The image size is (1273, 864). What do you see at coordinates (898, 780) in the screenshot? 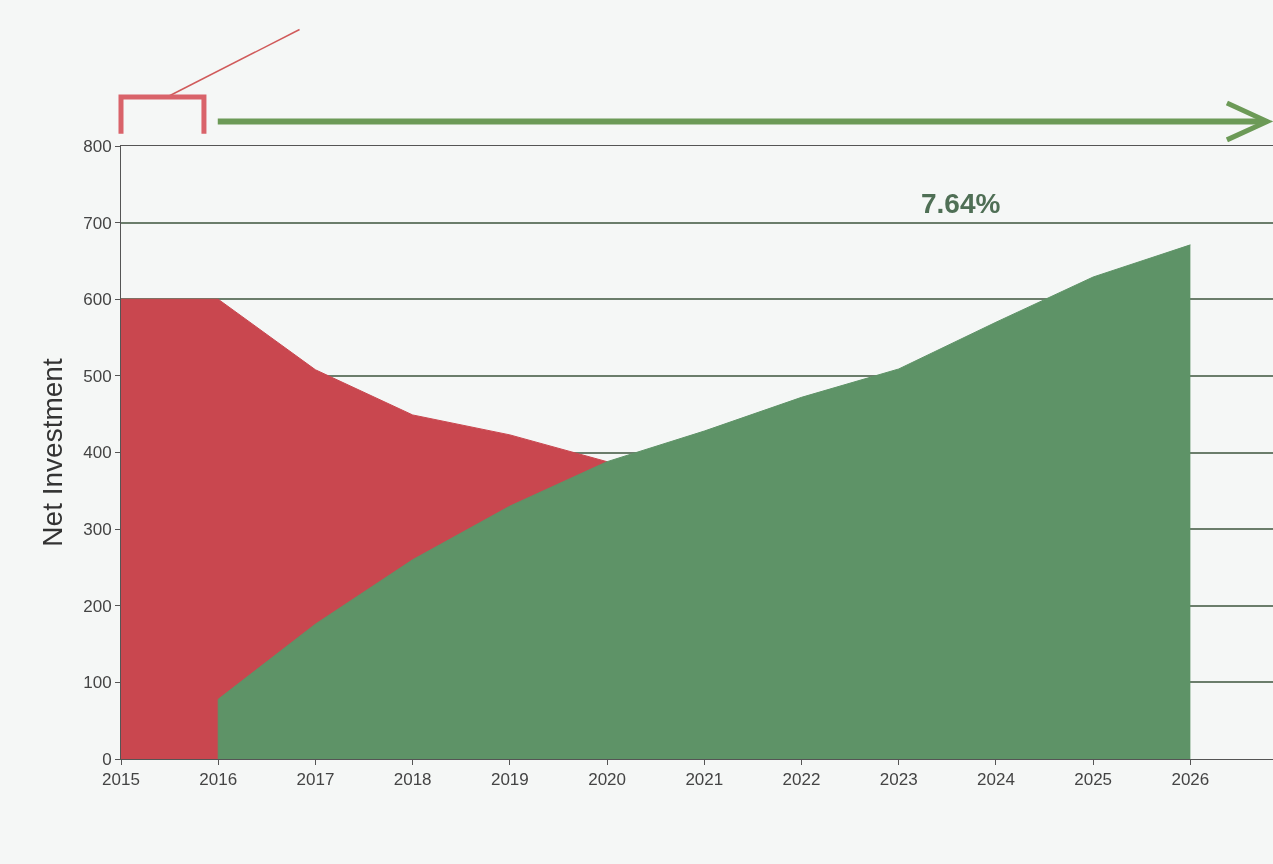
I see `x-tick-label: 2023` at bounding box center [898, 780].